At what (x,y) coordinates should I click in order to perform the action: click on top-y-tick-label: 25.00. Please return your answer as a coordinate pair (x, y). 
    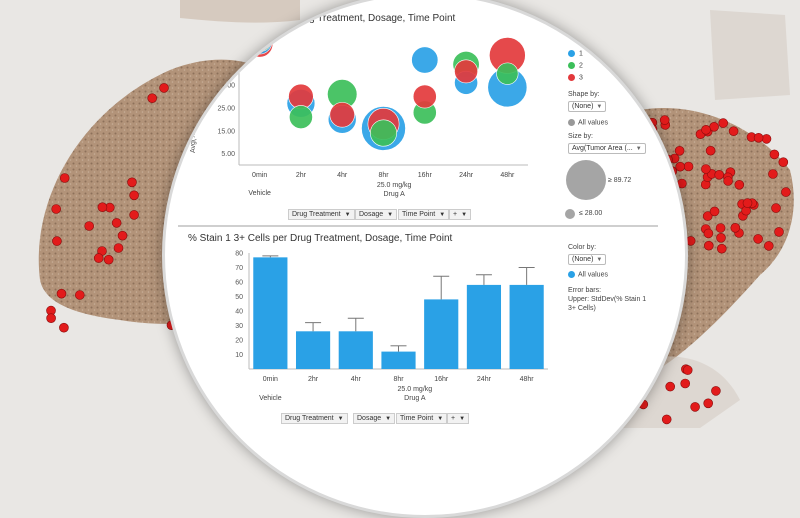
    Looking at the image, I should click on (226, 108).